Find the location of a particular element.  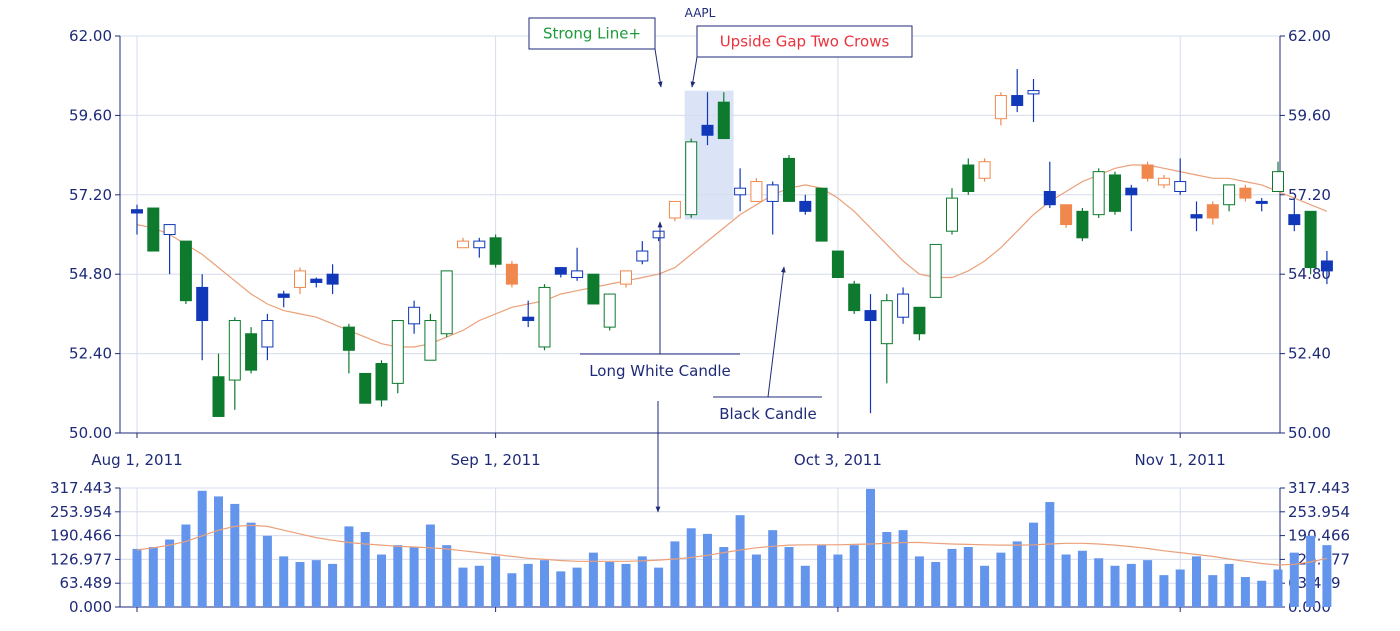

volume-tick-label-left: 63.489 is located at coordinates (86, 583).